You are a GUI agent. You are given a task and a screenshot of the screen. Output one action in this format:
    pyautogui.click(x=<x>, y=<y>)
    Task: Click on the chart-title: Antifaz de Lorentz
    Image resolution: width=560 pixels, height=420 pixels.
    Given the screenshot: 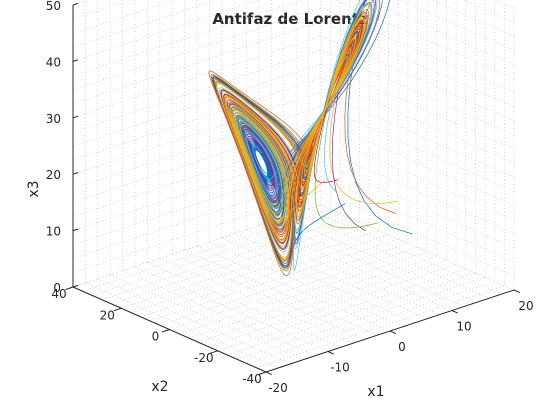 What is the action you would take?
    pyautogui.click(x=290, y=19)
    